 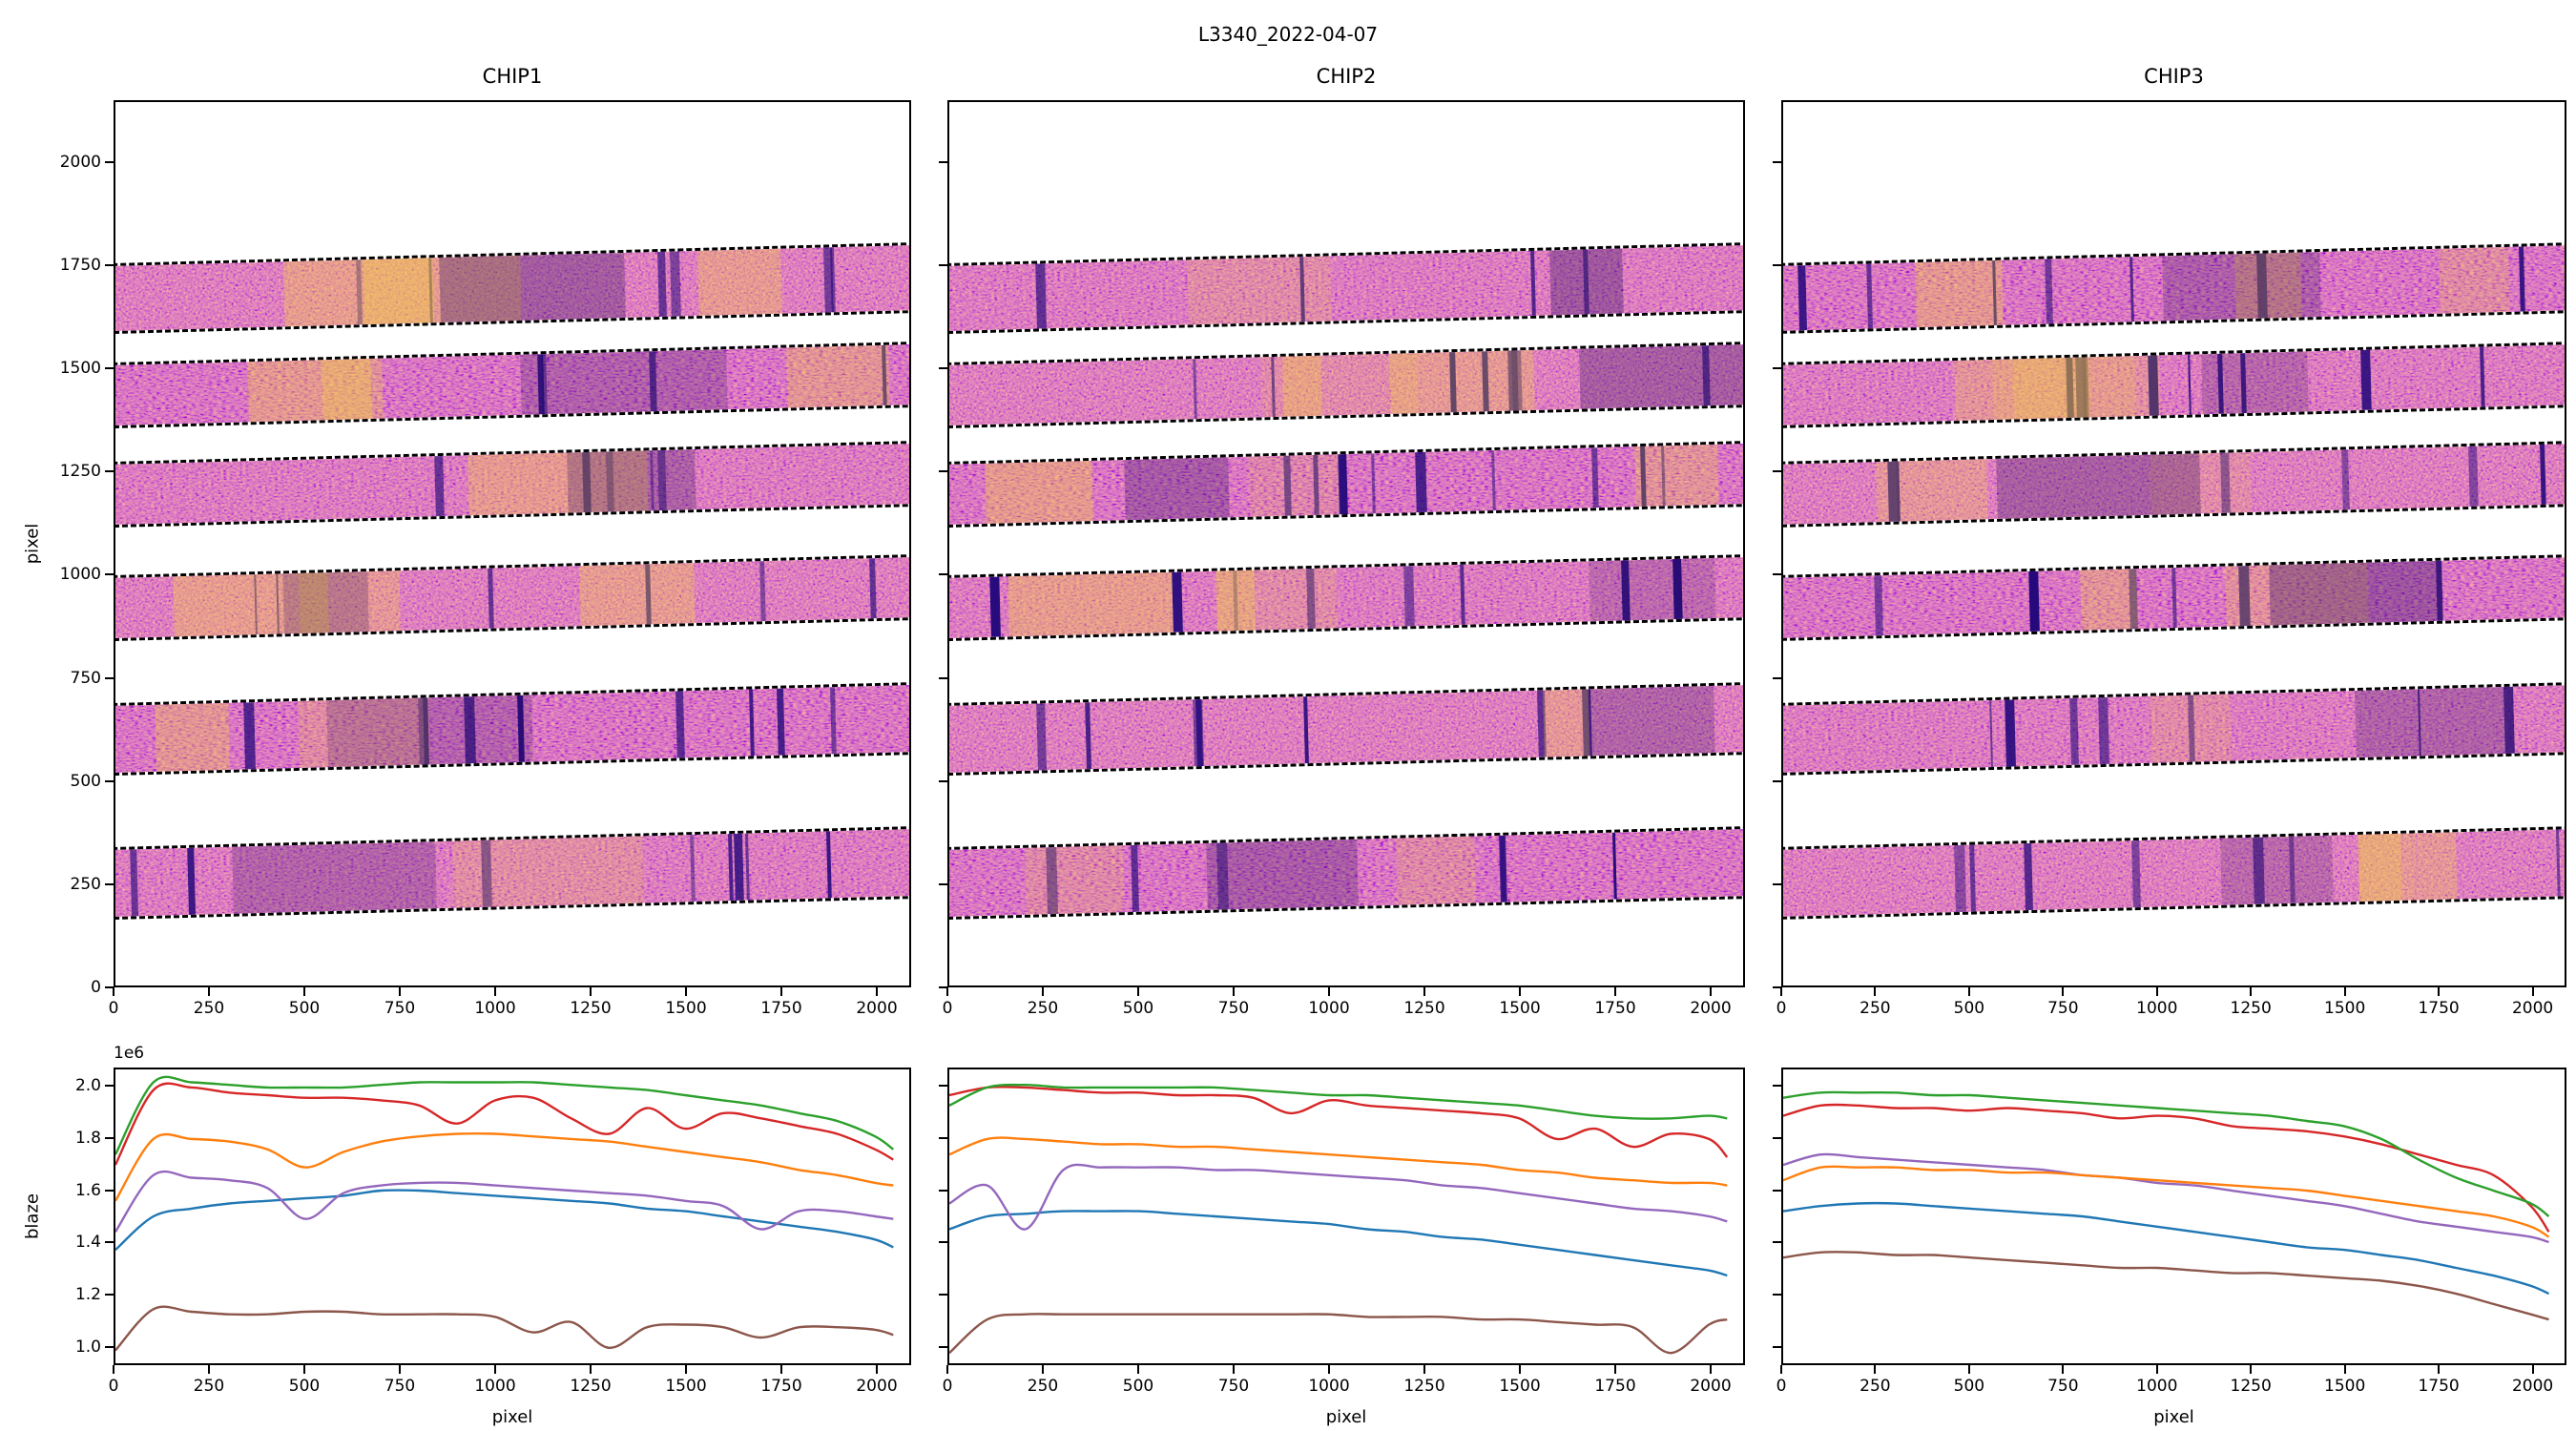 I want to click on x-tick-label: 500, so click(x=1969, y=1008).